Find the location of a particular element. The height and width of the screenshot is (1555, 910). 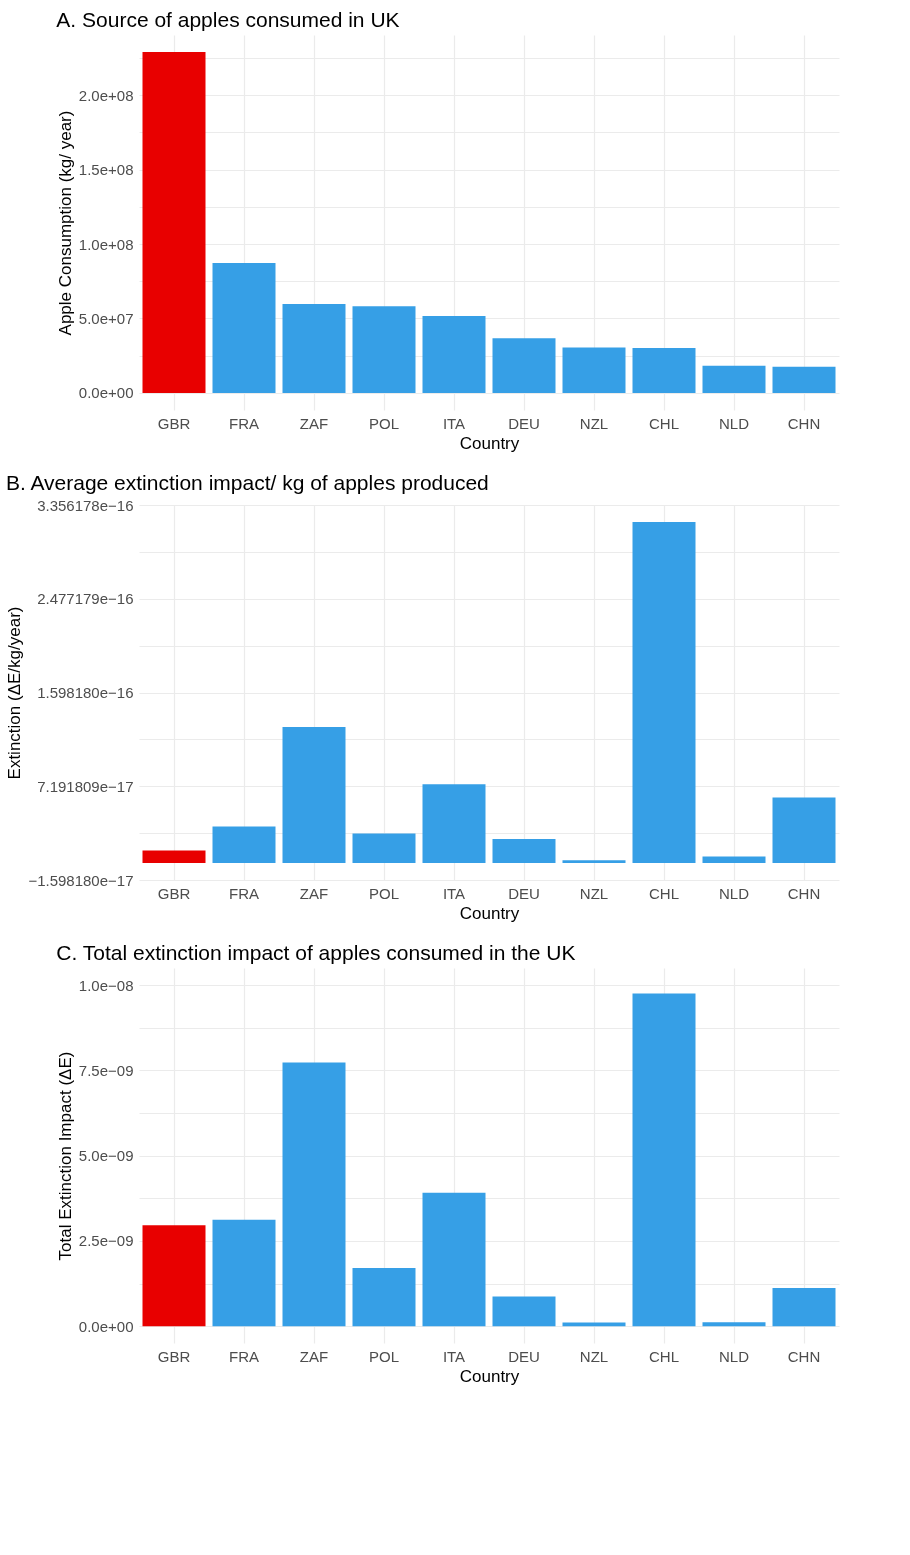

y-tick-label: 1.0e+08 is located at coordinates (106, 244).